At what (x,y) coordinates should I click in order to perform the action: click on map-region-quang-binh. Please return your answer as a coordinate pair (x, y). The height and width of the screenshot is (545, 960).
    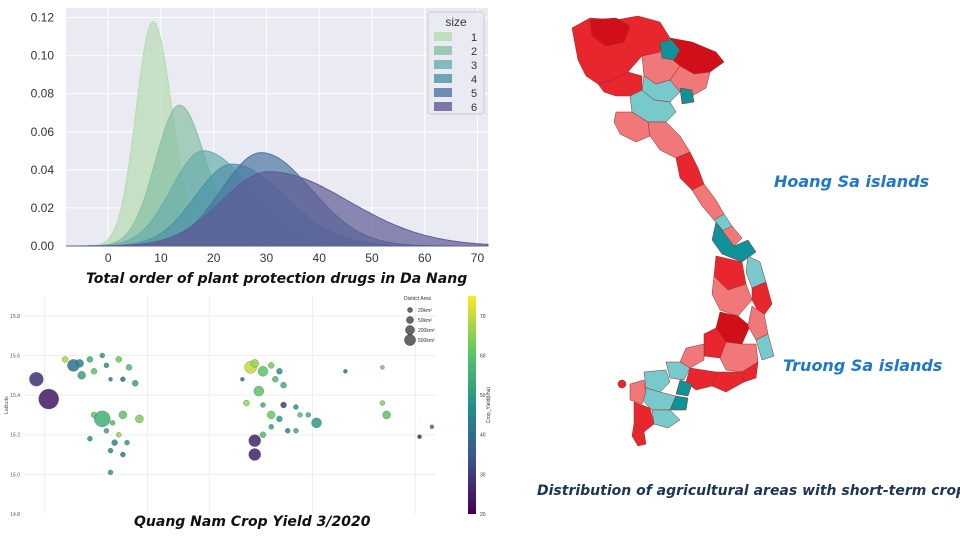
    Looking at the image, I should click on (708, 202).